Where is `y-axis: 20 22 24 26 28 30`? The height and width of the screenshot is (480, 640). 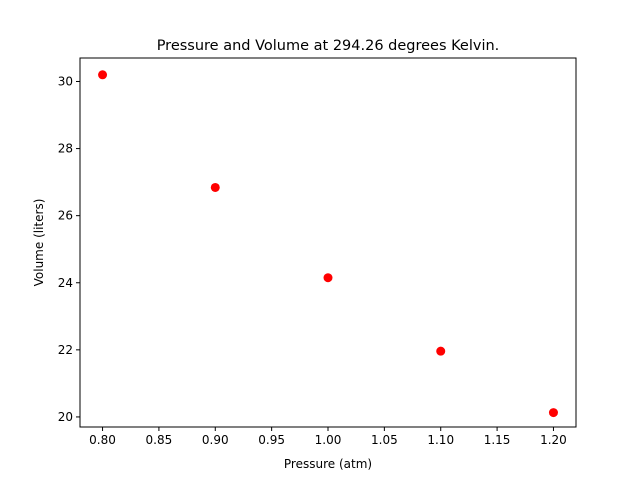
y-axis: 20 22 24 26 28 30 is located at coordinates (69, 249).